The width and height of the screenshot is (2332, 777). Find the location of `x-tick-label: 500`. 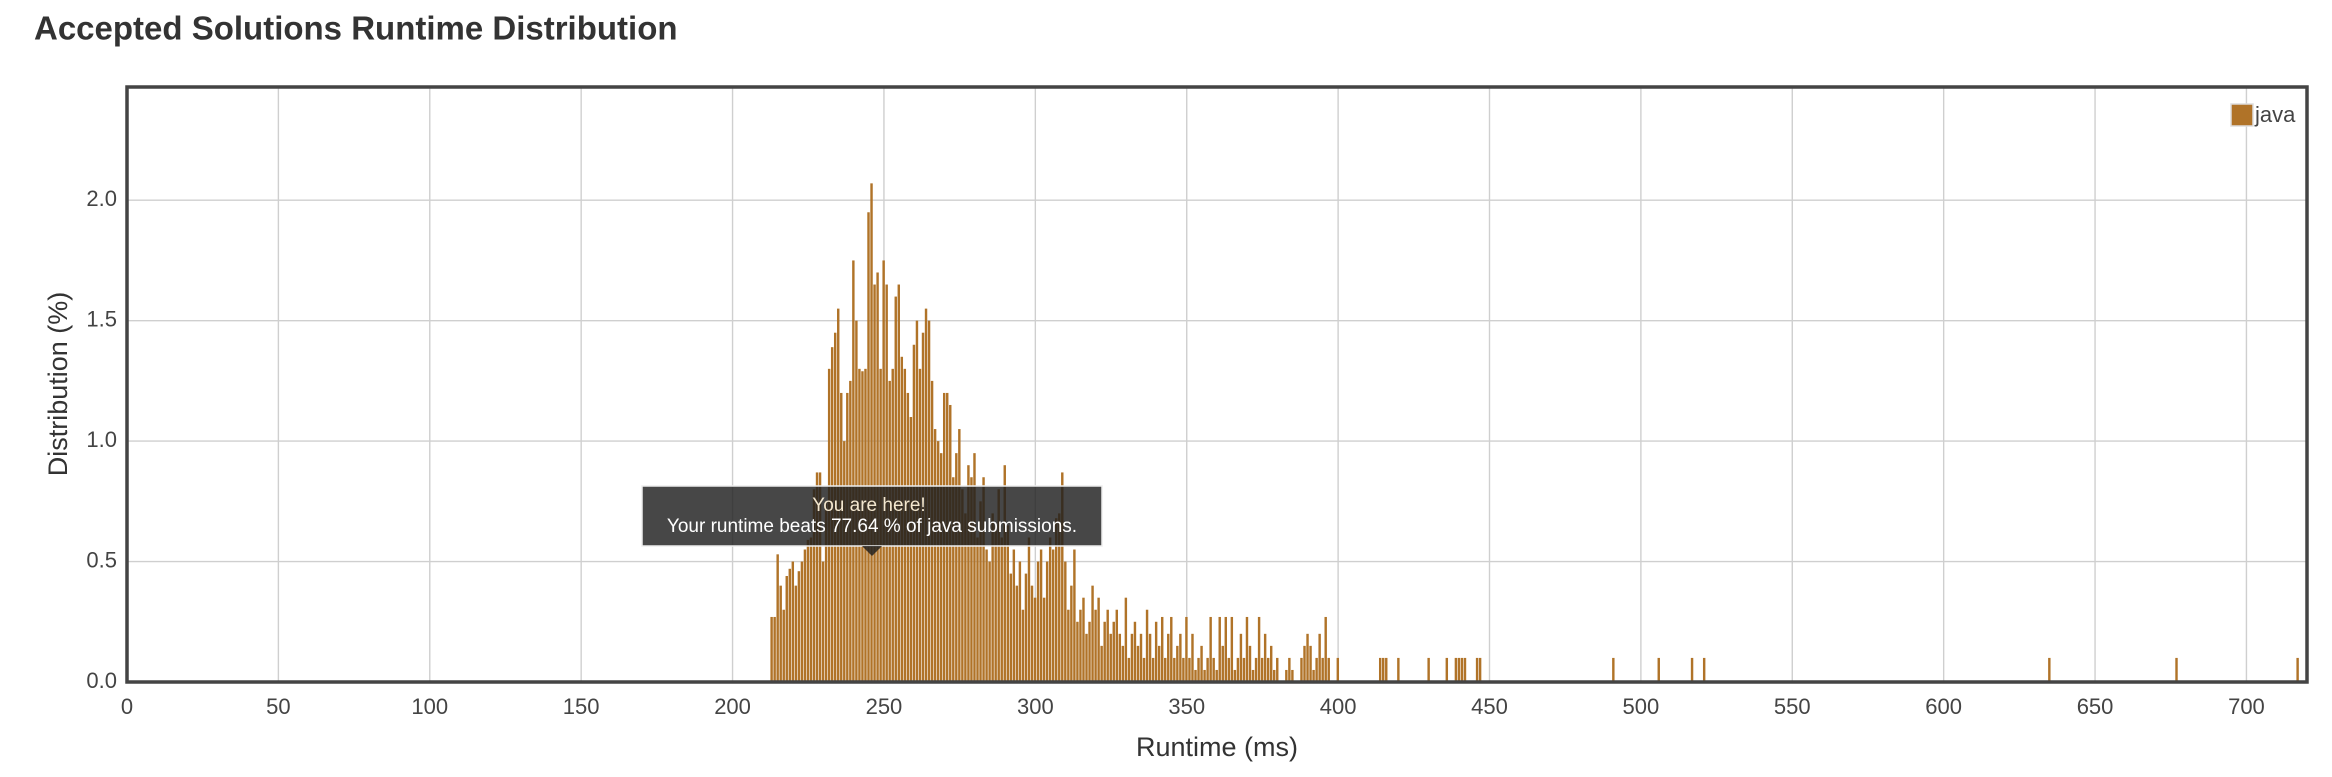

x-tick-label: 500 is located at coordinates (1641, 706).